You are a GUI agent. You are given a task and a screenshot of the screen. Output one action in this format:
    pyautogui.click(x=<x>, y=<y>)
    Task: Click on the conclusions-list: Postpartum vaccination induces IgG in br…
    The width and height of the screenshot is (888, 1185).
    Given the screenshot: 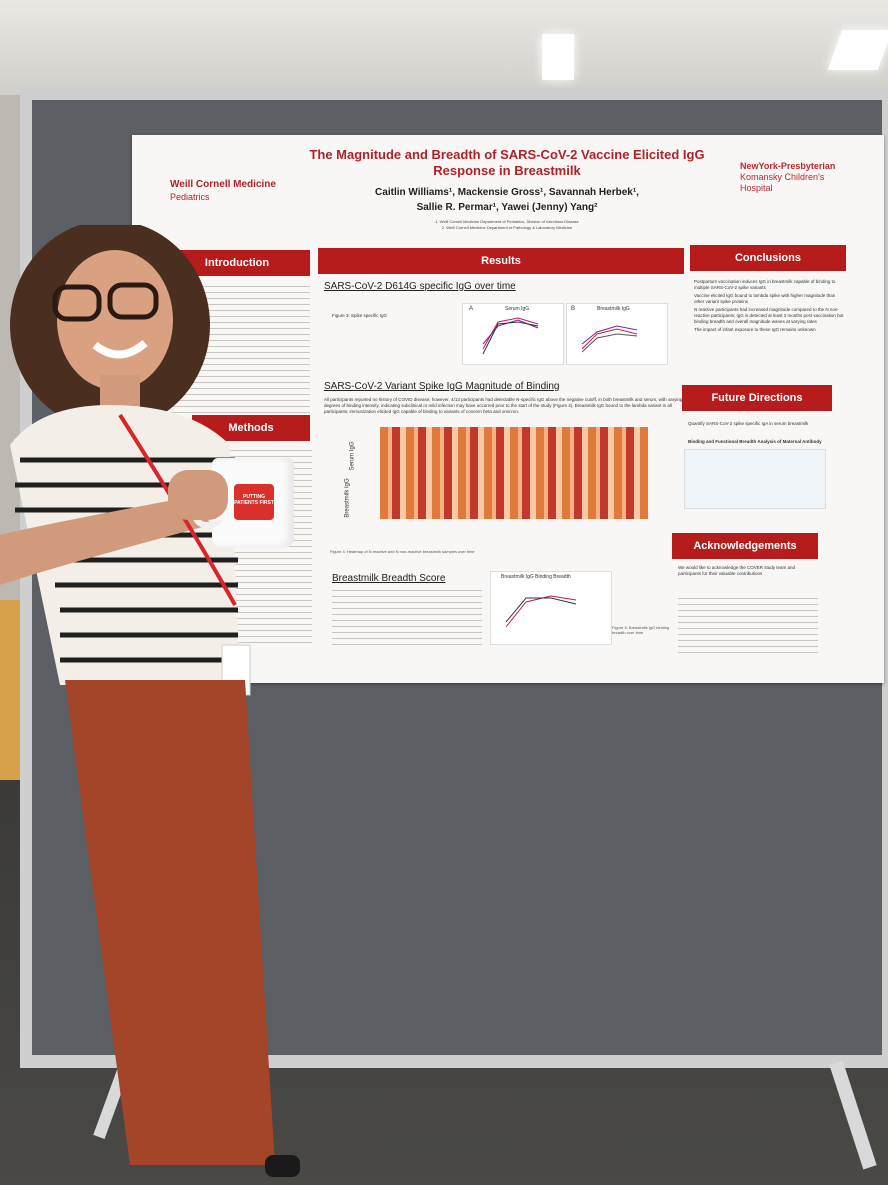 What is the action you would take?
    pyautogui.click(x=769, y=306)
    